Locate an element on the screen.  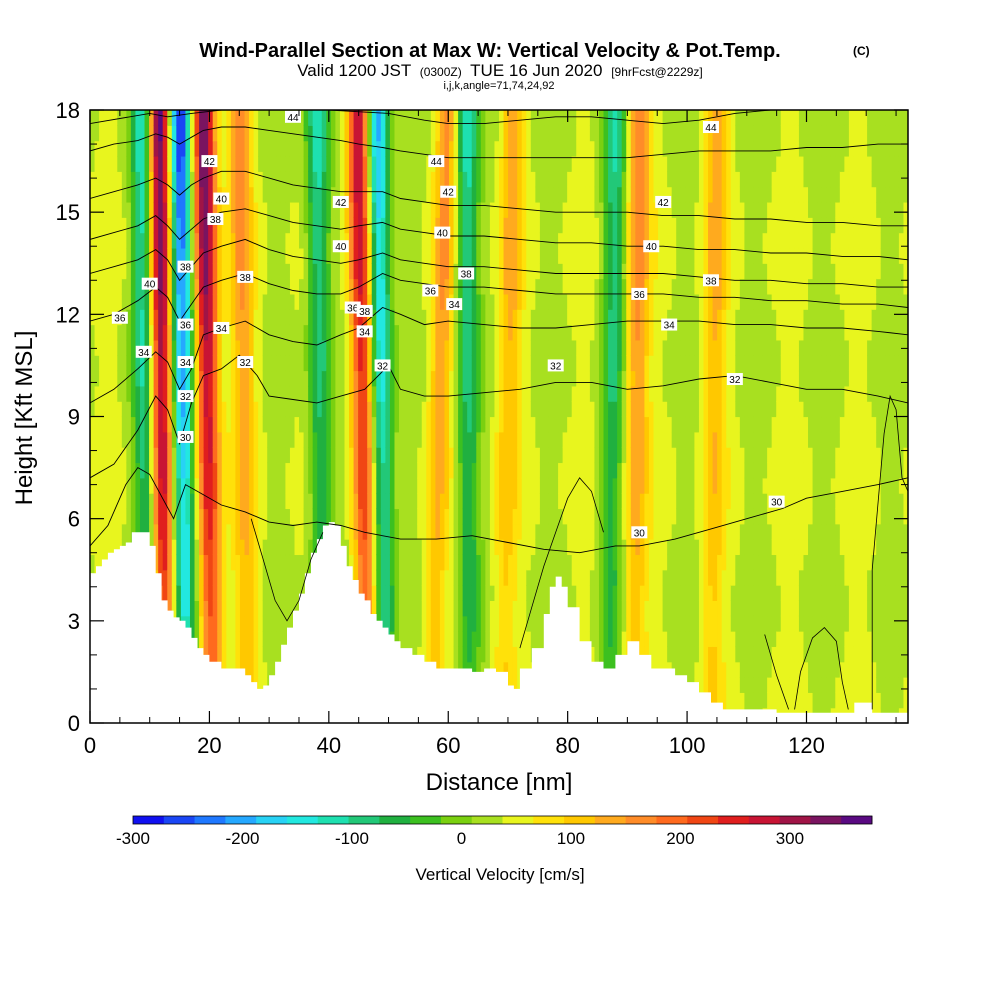
theta-contour-label: 36 is located at coordinates (430, 290).